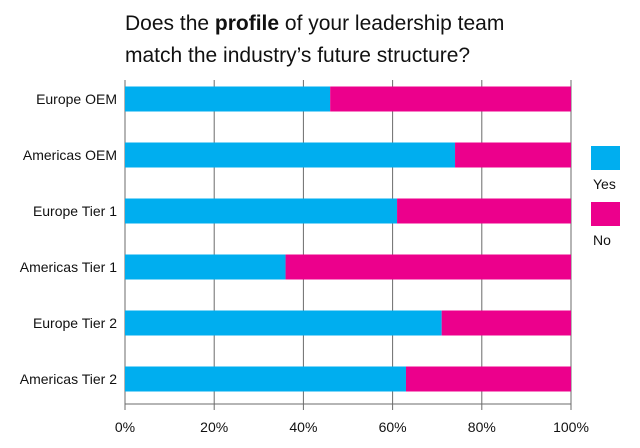 The width and height of the screenshot is (640, 448). What do you see at coordinates (170, 23) in the screenshot?
I see `chart-title-prefix: Does the` at bounding box center [170, 23].